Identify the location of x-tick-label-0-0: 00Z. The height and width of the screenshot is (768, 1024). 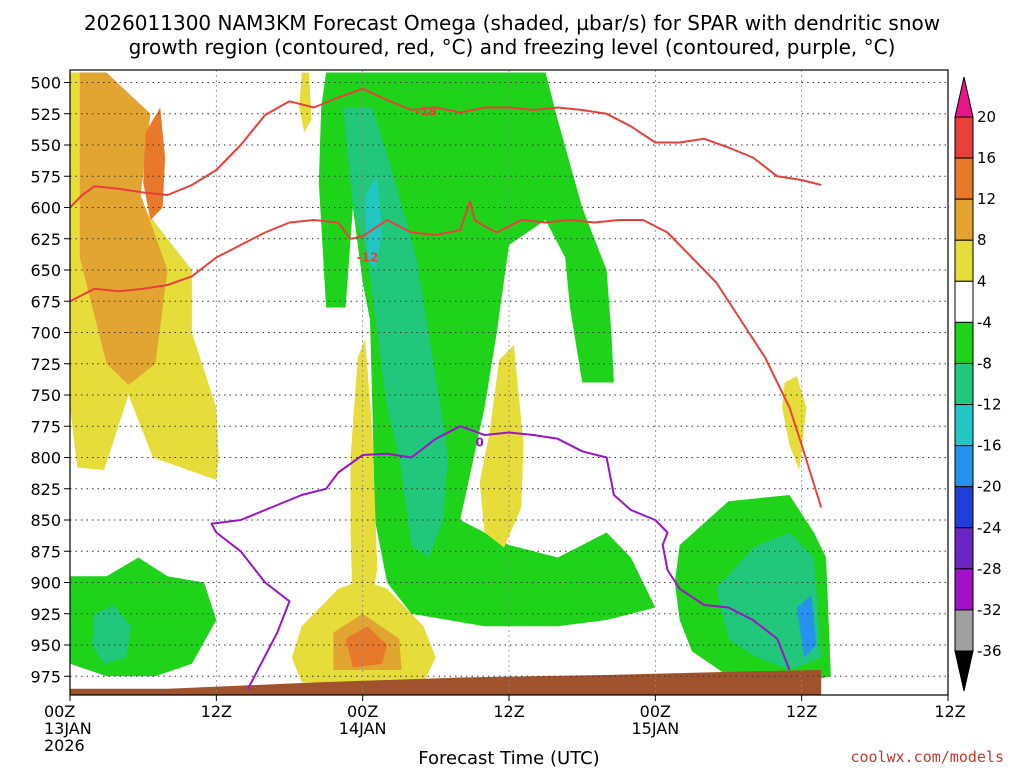
(59, 711).